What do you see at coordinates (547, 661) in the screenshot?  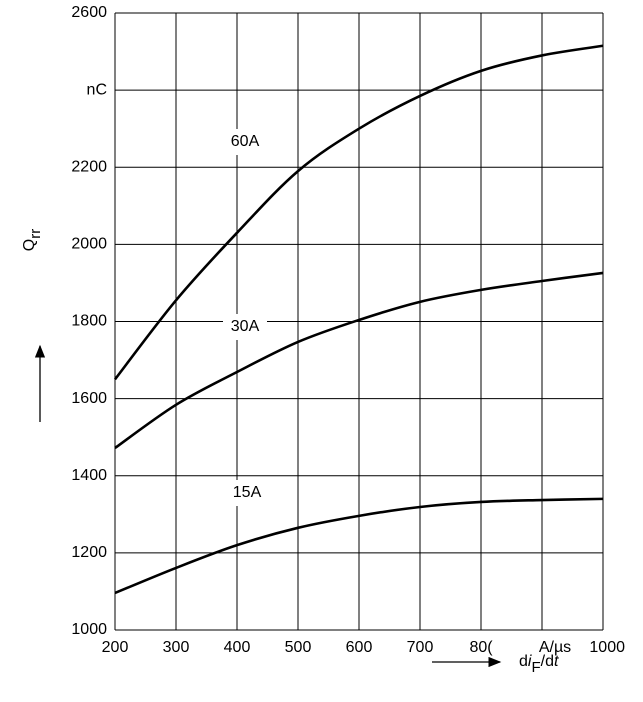 I see `x-label-part: /d` at bounding box center [547, 661].